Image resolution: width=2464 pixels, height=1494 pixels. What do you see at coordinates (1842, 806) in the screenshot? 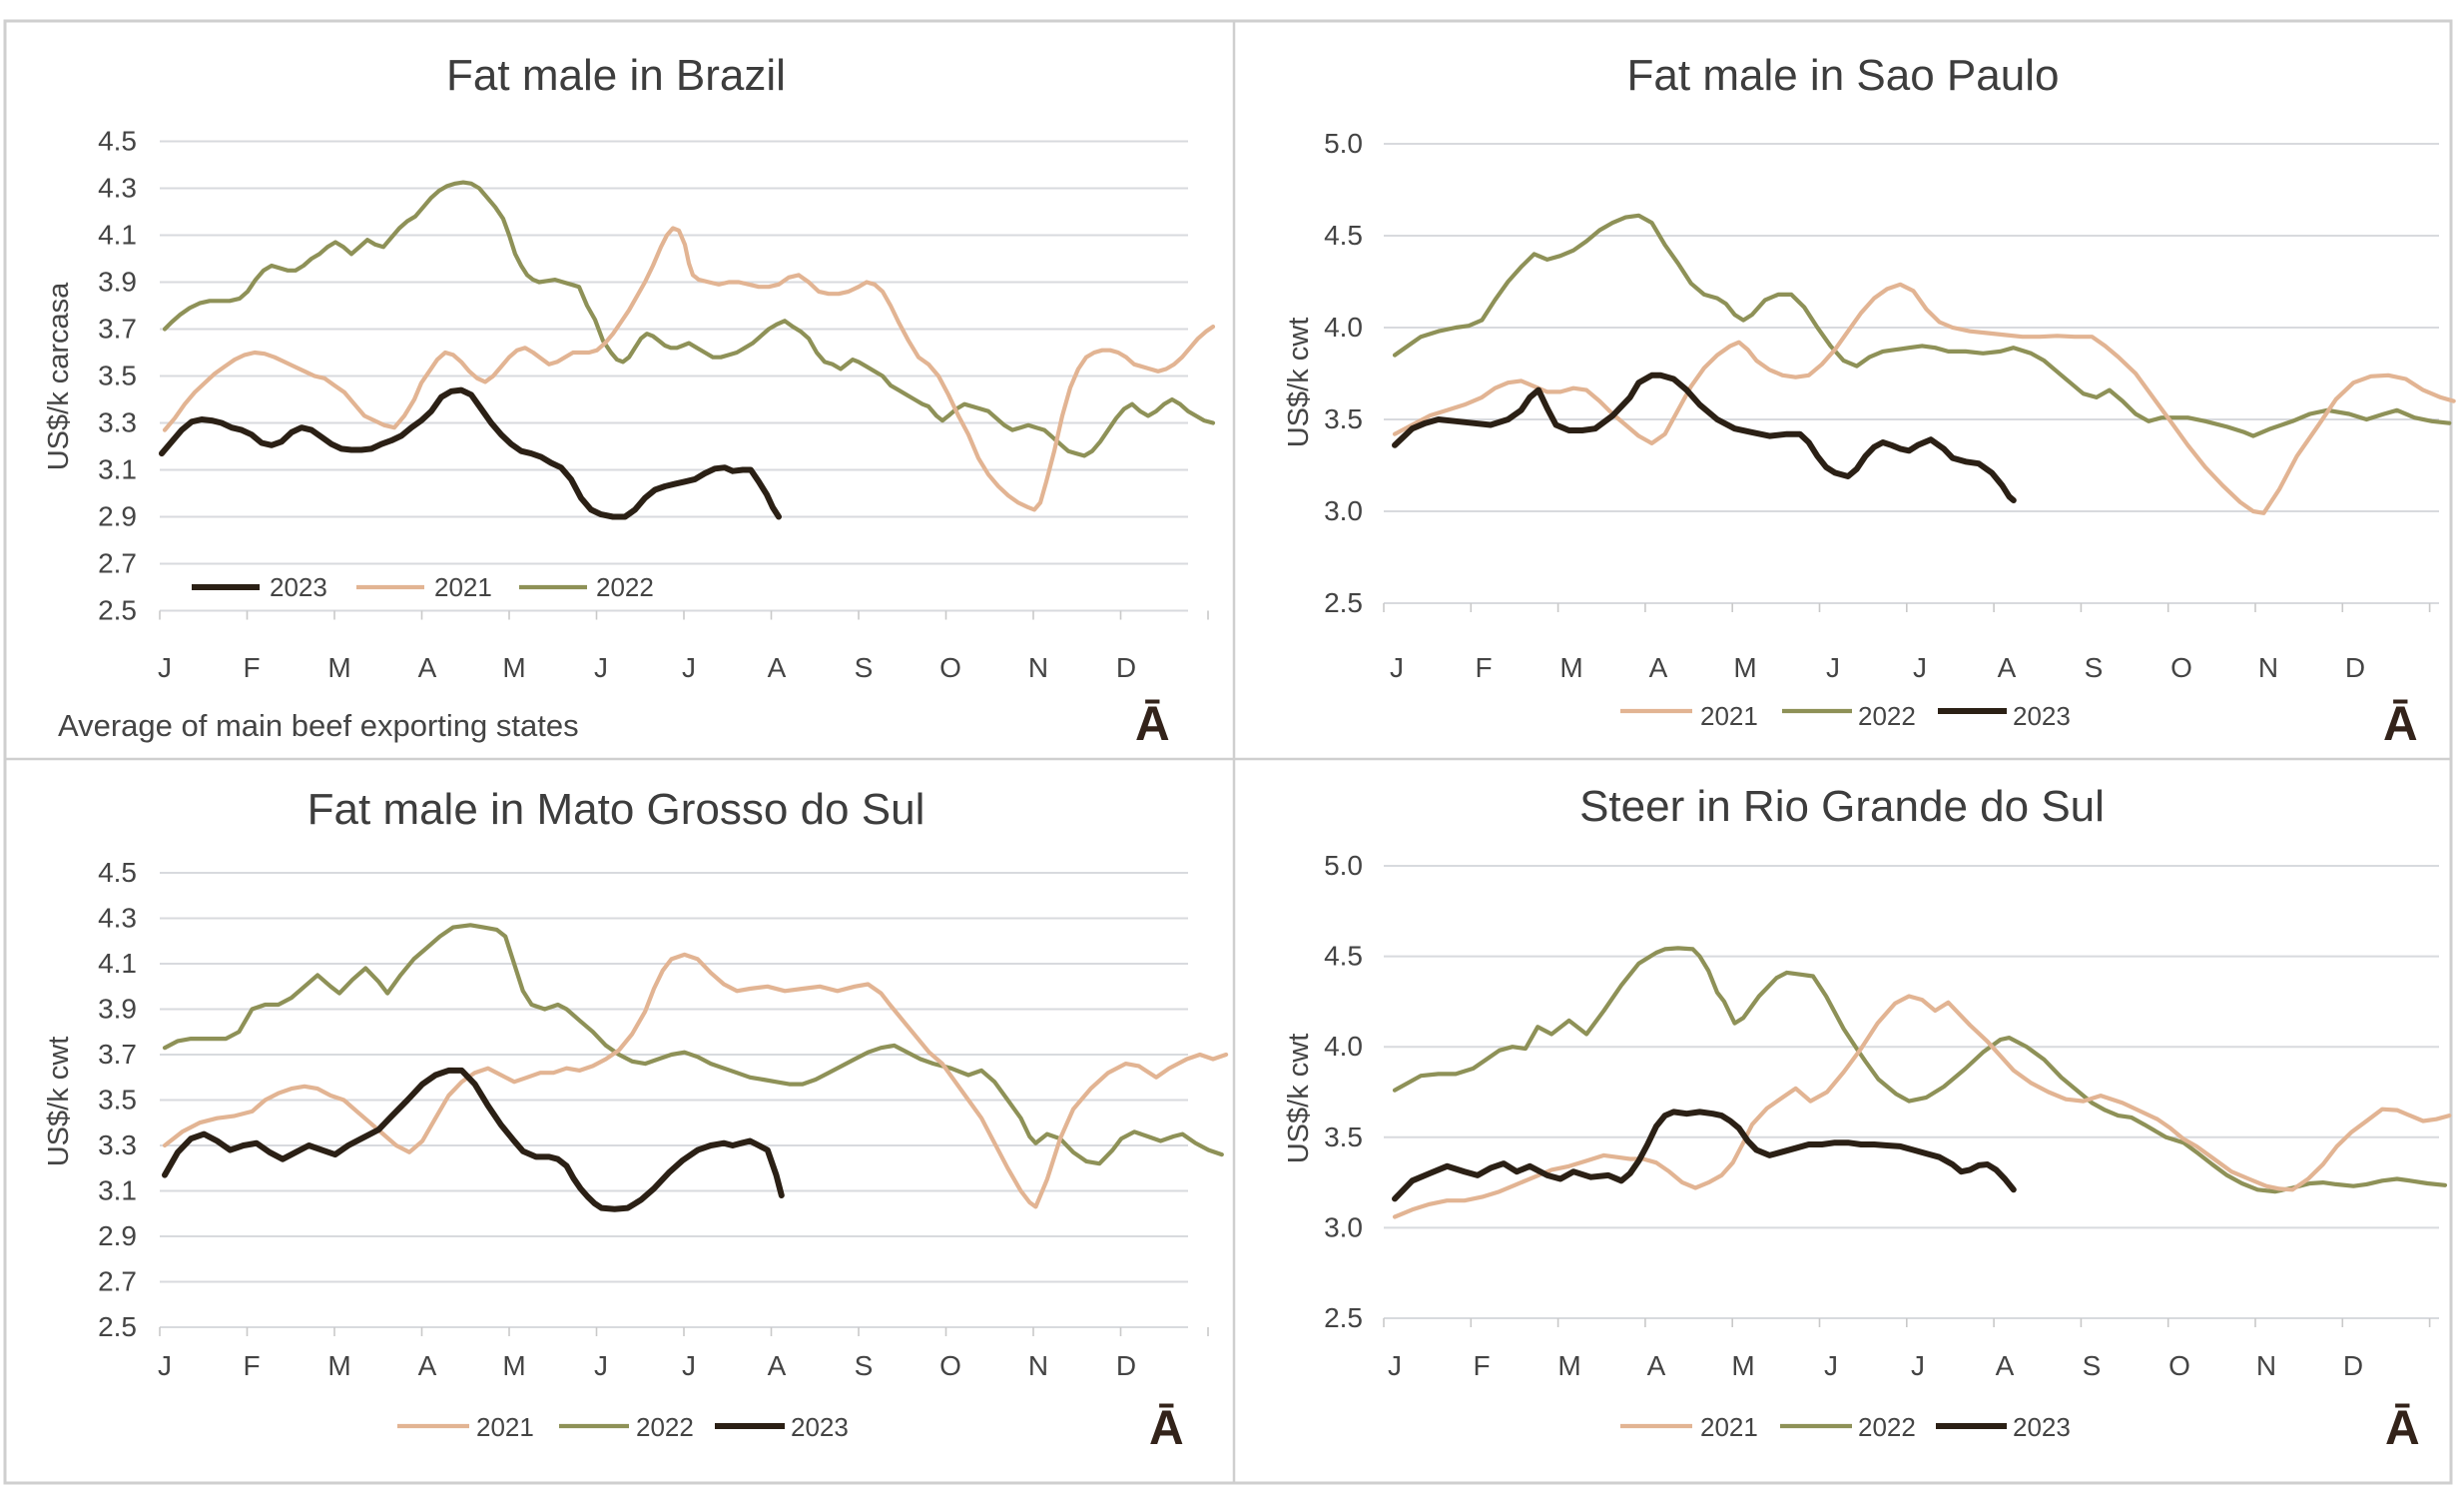
I see `svg-text: Steer in Rio Grande do Sul` at bounding box center [1842, 806].